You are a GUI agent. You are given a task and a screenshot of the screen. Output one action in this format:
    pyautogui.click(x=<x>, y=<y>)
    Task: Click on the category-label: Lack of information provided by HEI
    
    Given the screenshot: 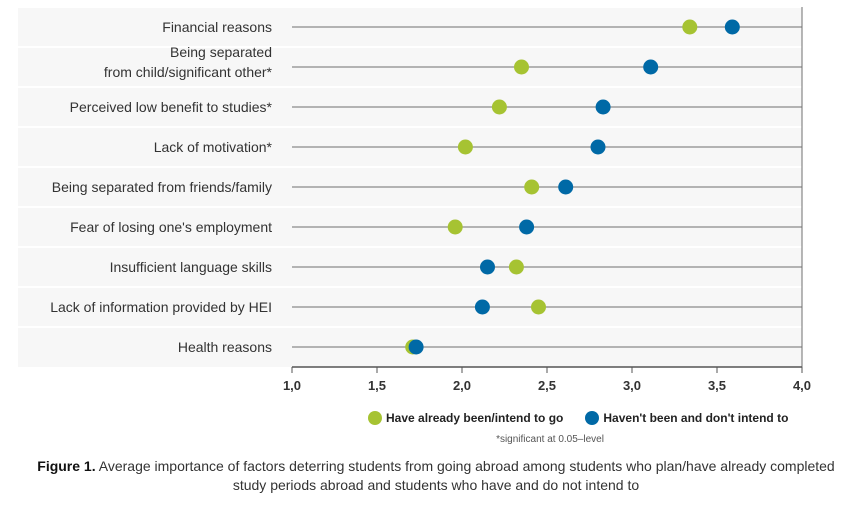 What is the action you would take?
    pyautogui.click(x=161, y=307)
    